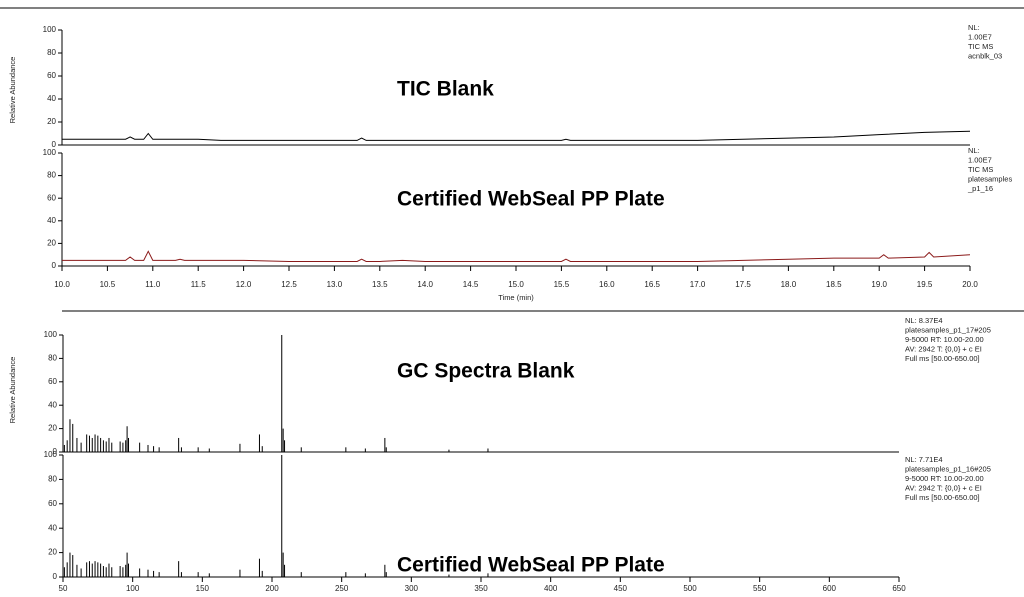 The width and height of the screenshot is (1024, 597). Describe the element at coordinates (652, 284) in the screenshot. I see `x-tick-label: 16.5` at that location.